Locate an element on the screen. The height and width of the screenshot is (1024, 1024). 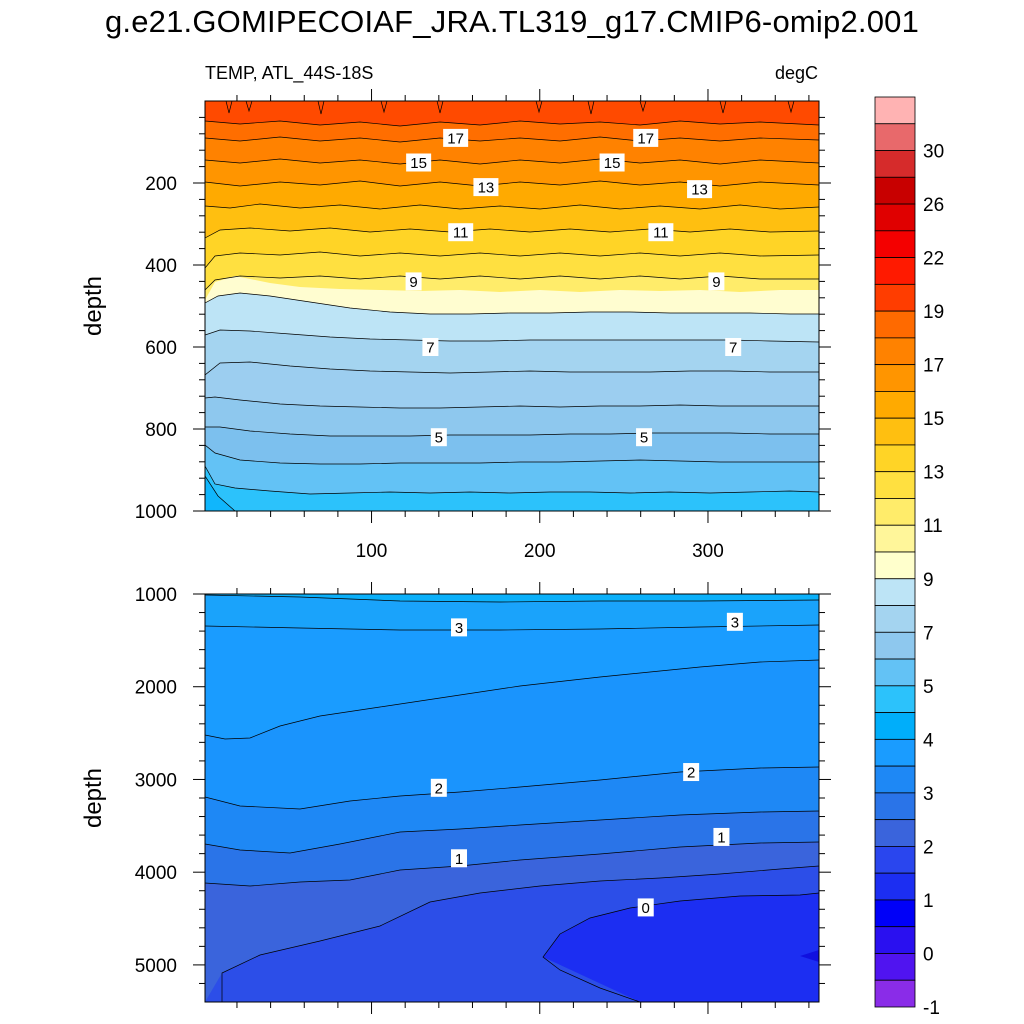
lower-contour-labels: 3 3 2 2 1 1 0 is located at coordinates (586, 764).